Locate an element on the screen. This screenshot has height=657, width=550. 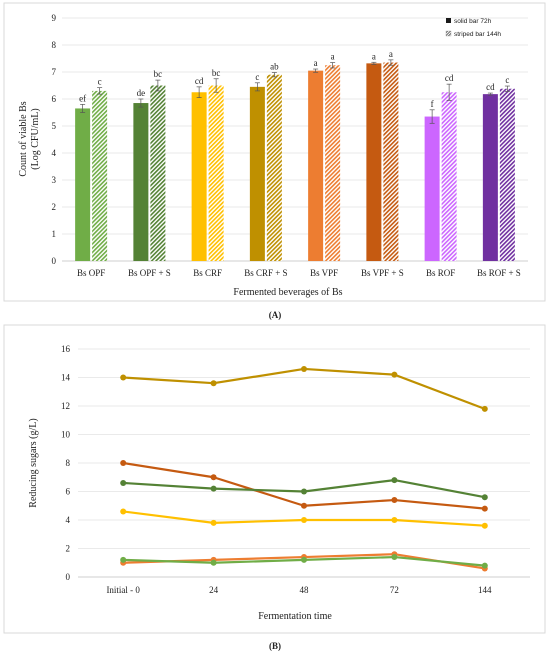
panel-b-label: (B) is located at coordinates (275, 646).